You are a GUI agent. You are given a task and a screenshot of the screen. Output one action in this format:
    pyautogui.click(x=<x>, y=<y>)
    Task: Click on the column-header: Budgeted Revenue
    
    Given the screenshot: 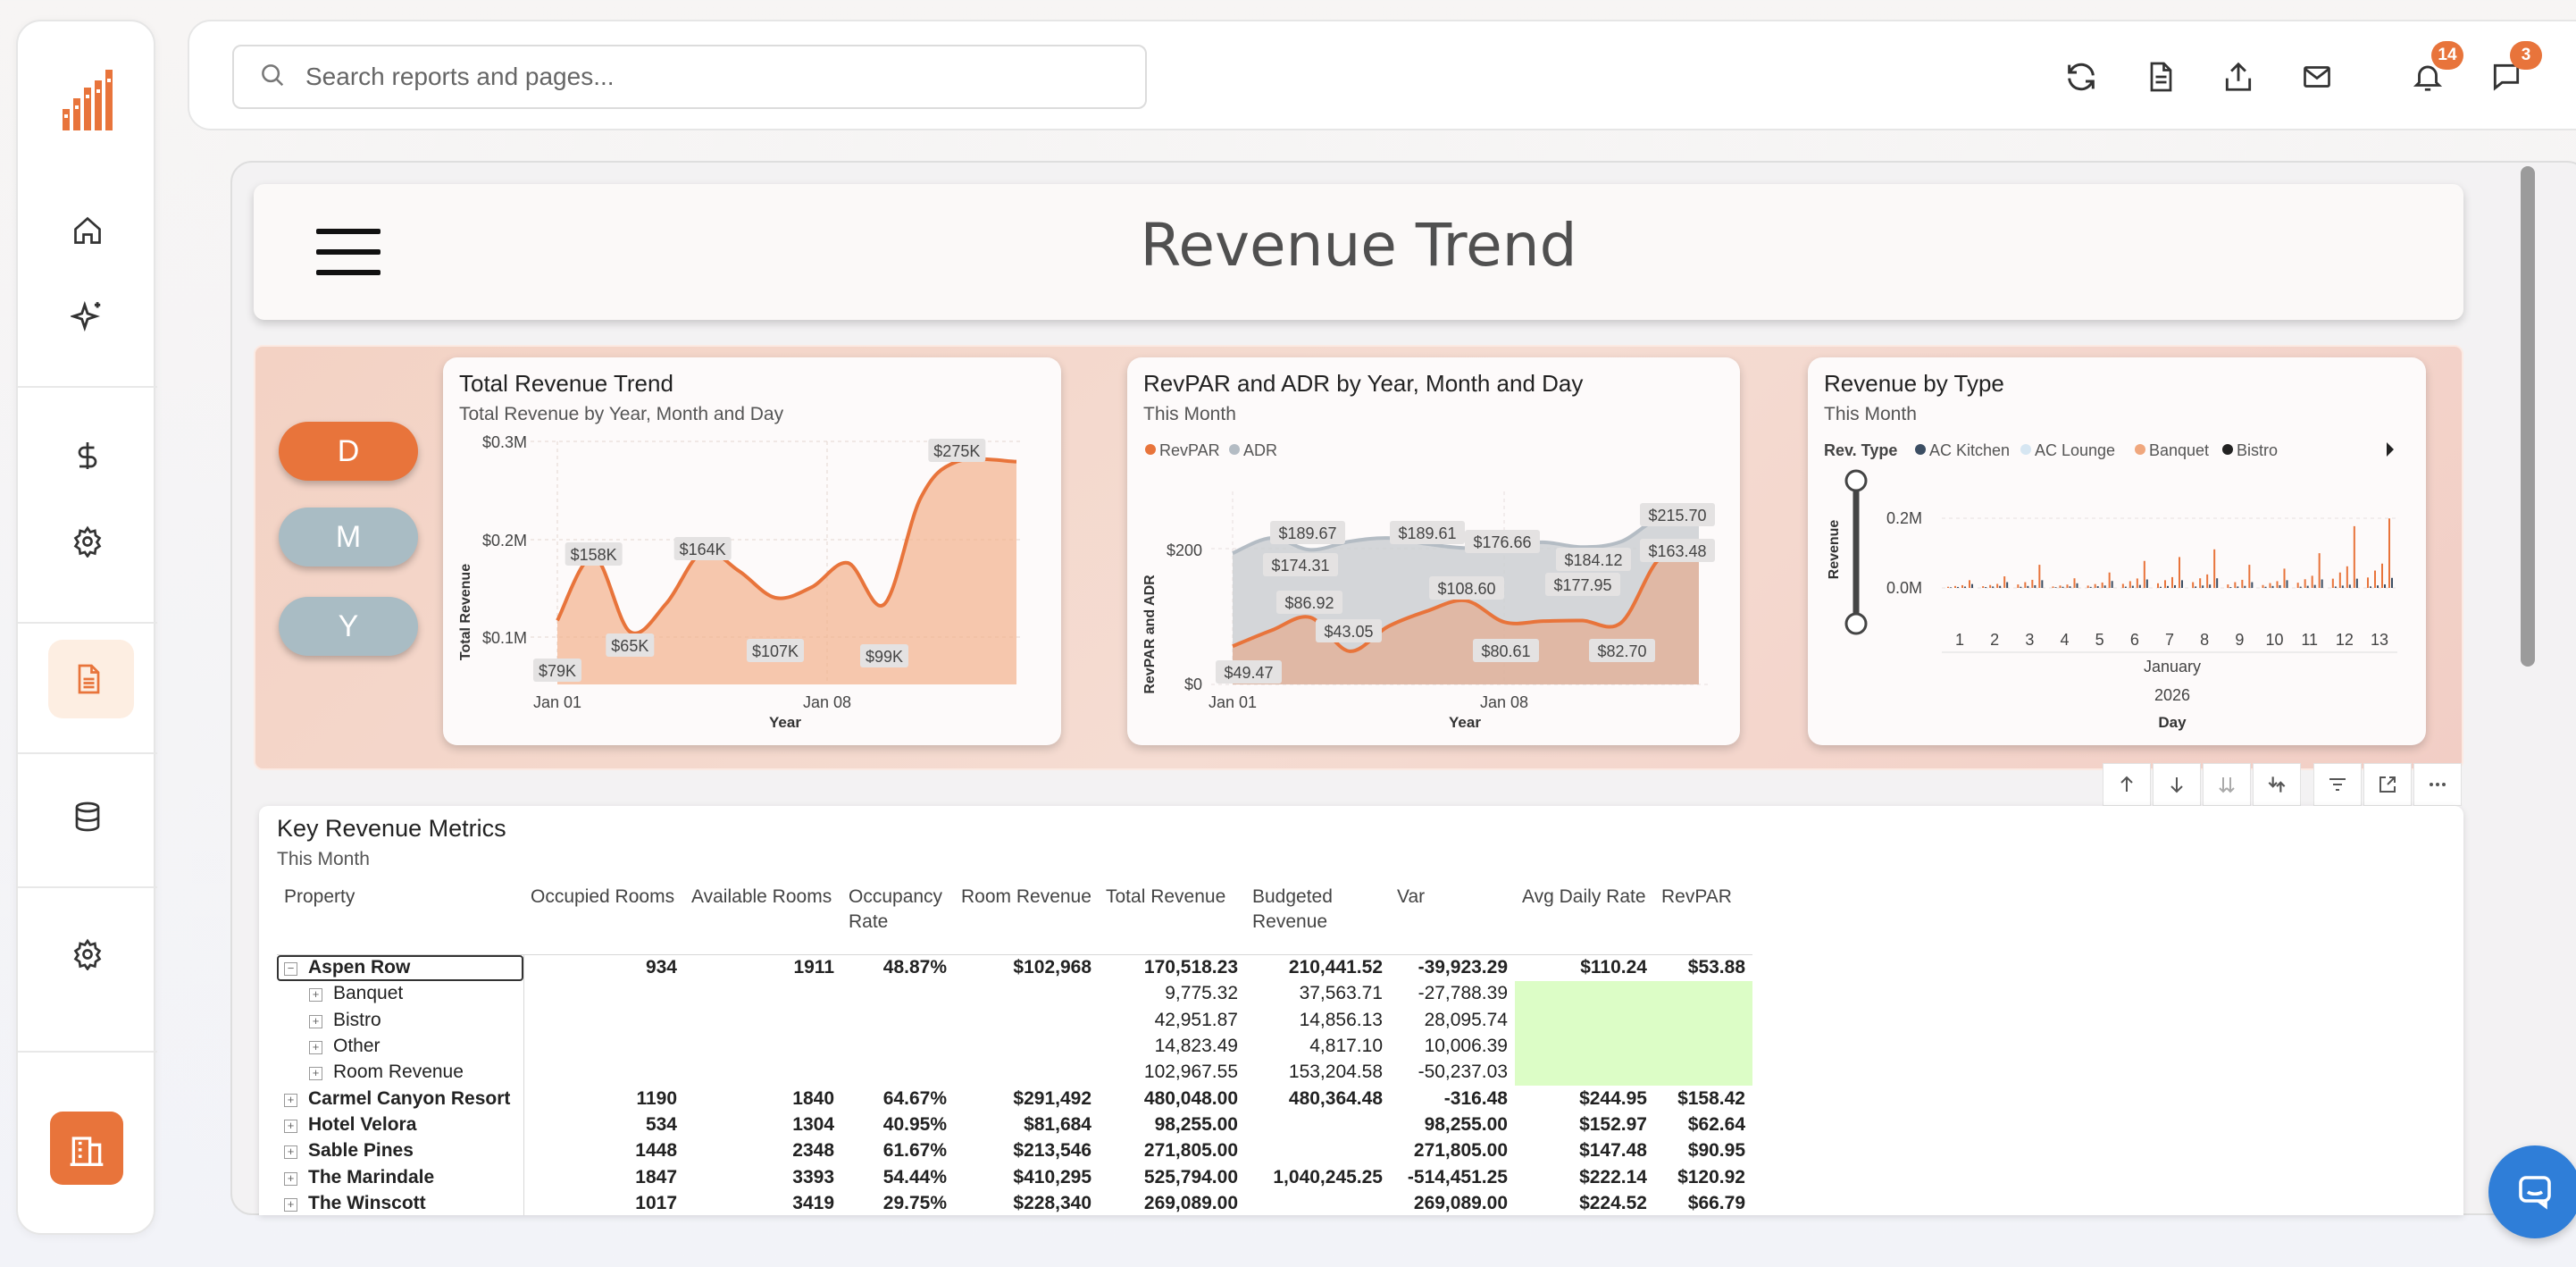 What is the action you would take?
    pyautogui.click(x=1317, y=918)
    